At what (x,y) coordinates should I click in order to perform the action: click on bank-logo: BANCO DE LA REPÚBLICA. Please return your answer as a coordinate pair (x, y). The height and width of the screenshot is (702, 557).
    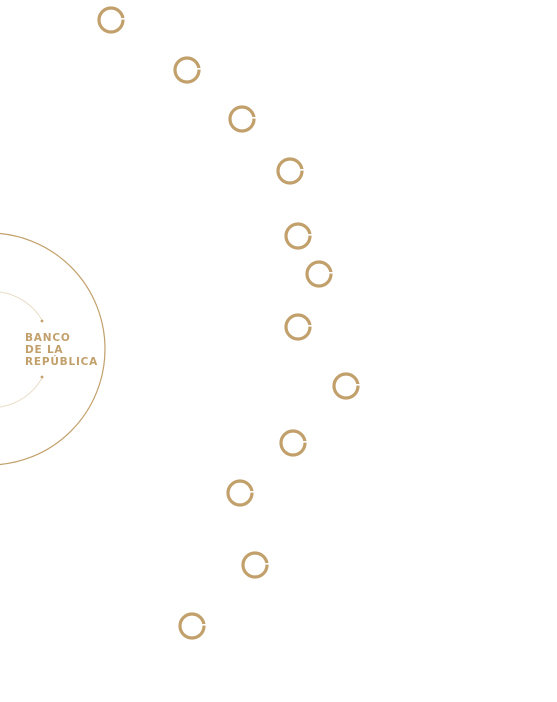
    Looking at the image, I should click on (61, 350).